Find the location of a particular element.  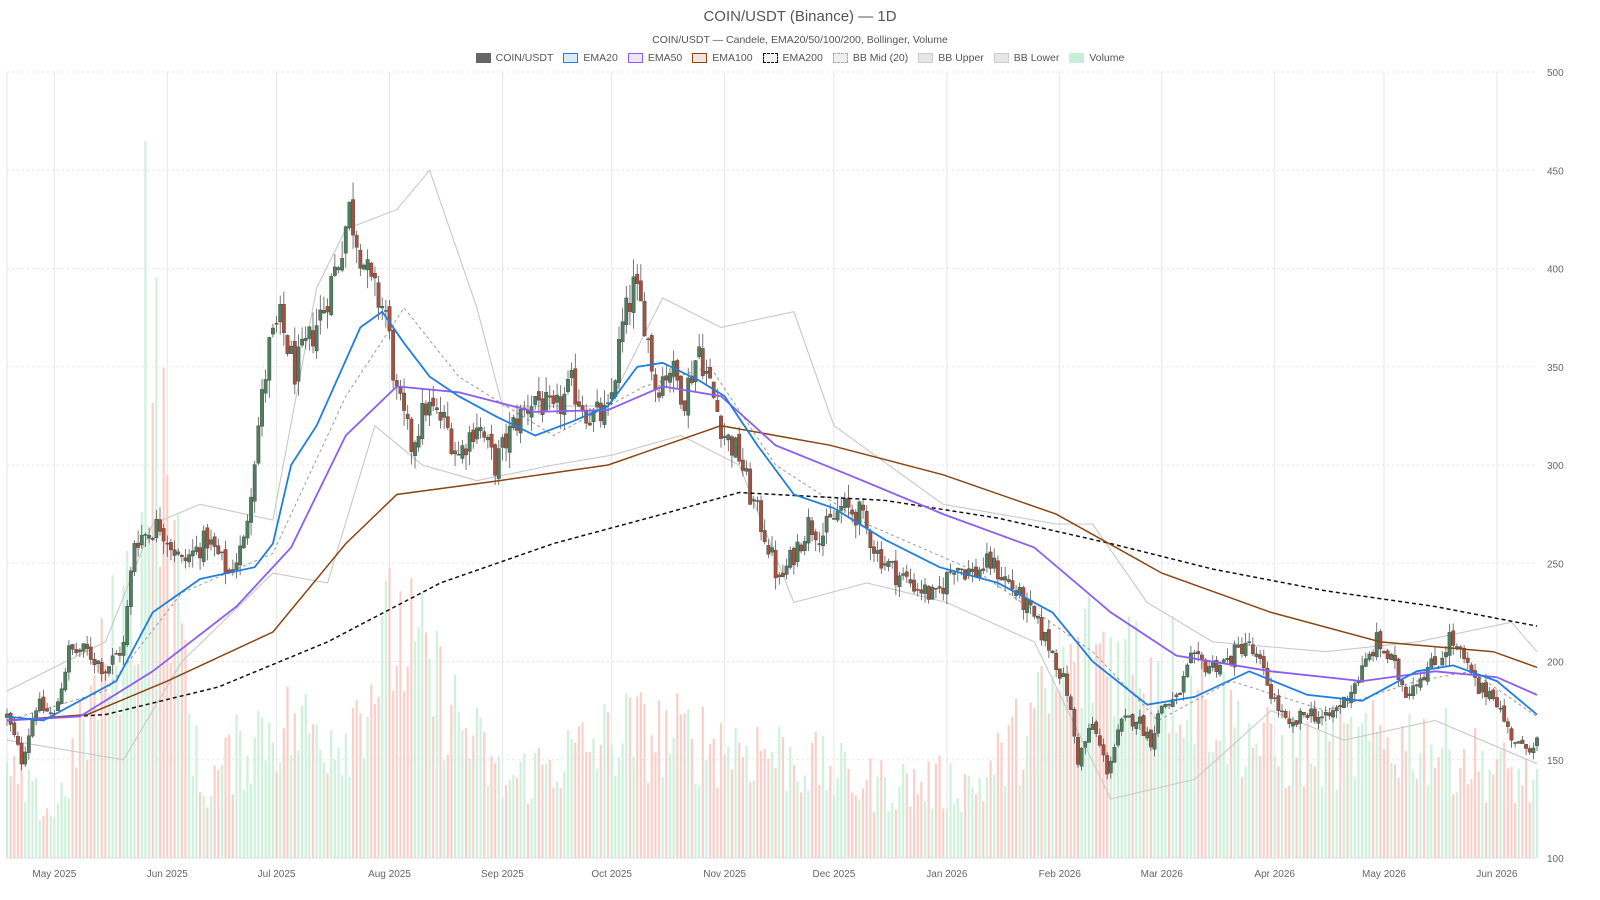

legend-item-bb_upper: BB Upper is located at coordinates (951, 58).